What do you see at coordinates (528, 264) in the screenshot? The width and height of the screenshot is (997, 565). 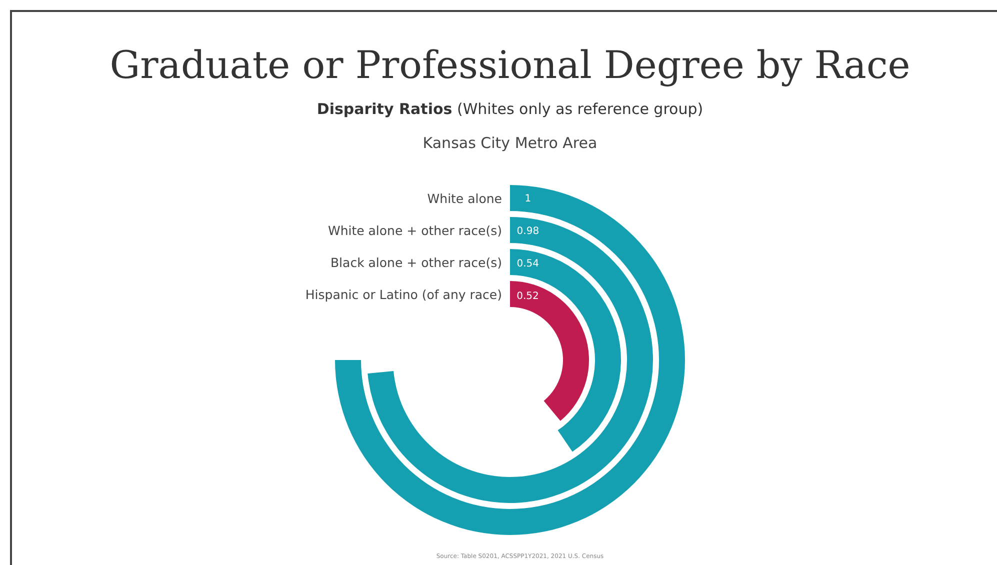 I see `data-label: 0.54` at bounding box center [528, 264].